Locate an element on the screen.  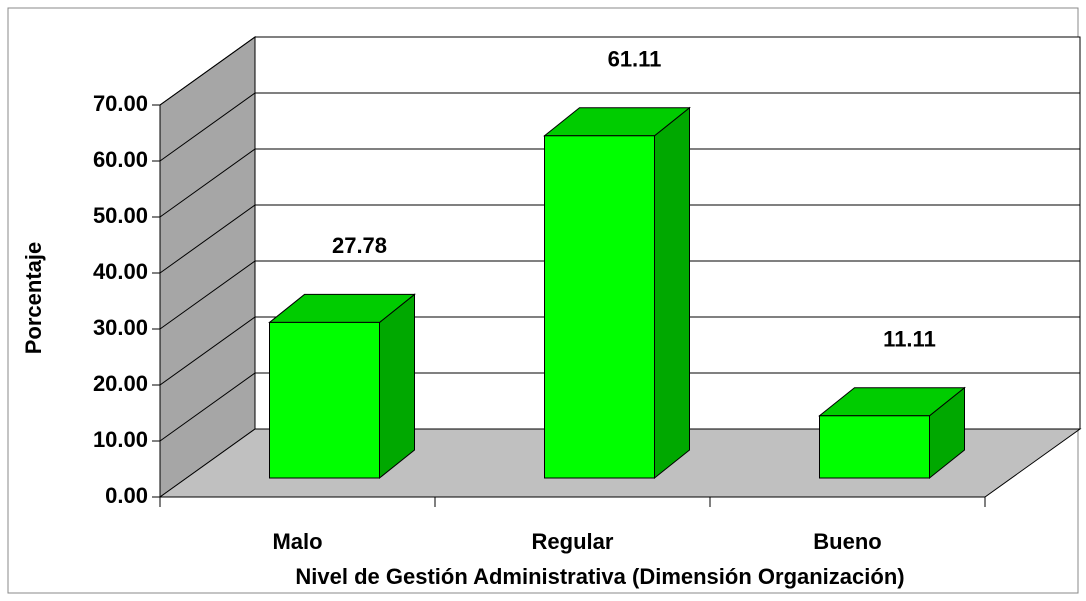
data-label: 27.78 is located at coordinates (359, 245).